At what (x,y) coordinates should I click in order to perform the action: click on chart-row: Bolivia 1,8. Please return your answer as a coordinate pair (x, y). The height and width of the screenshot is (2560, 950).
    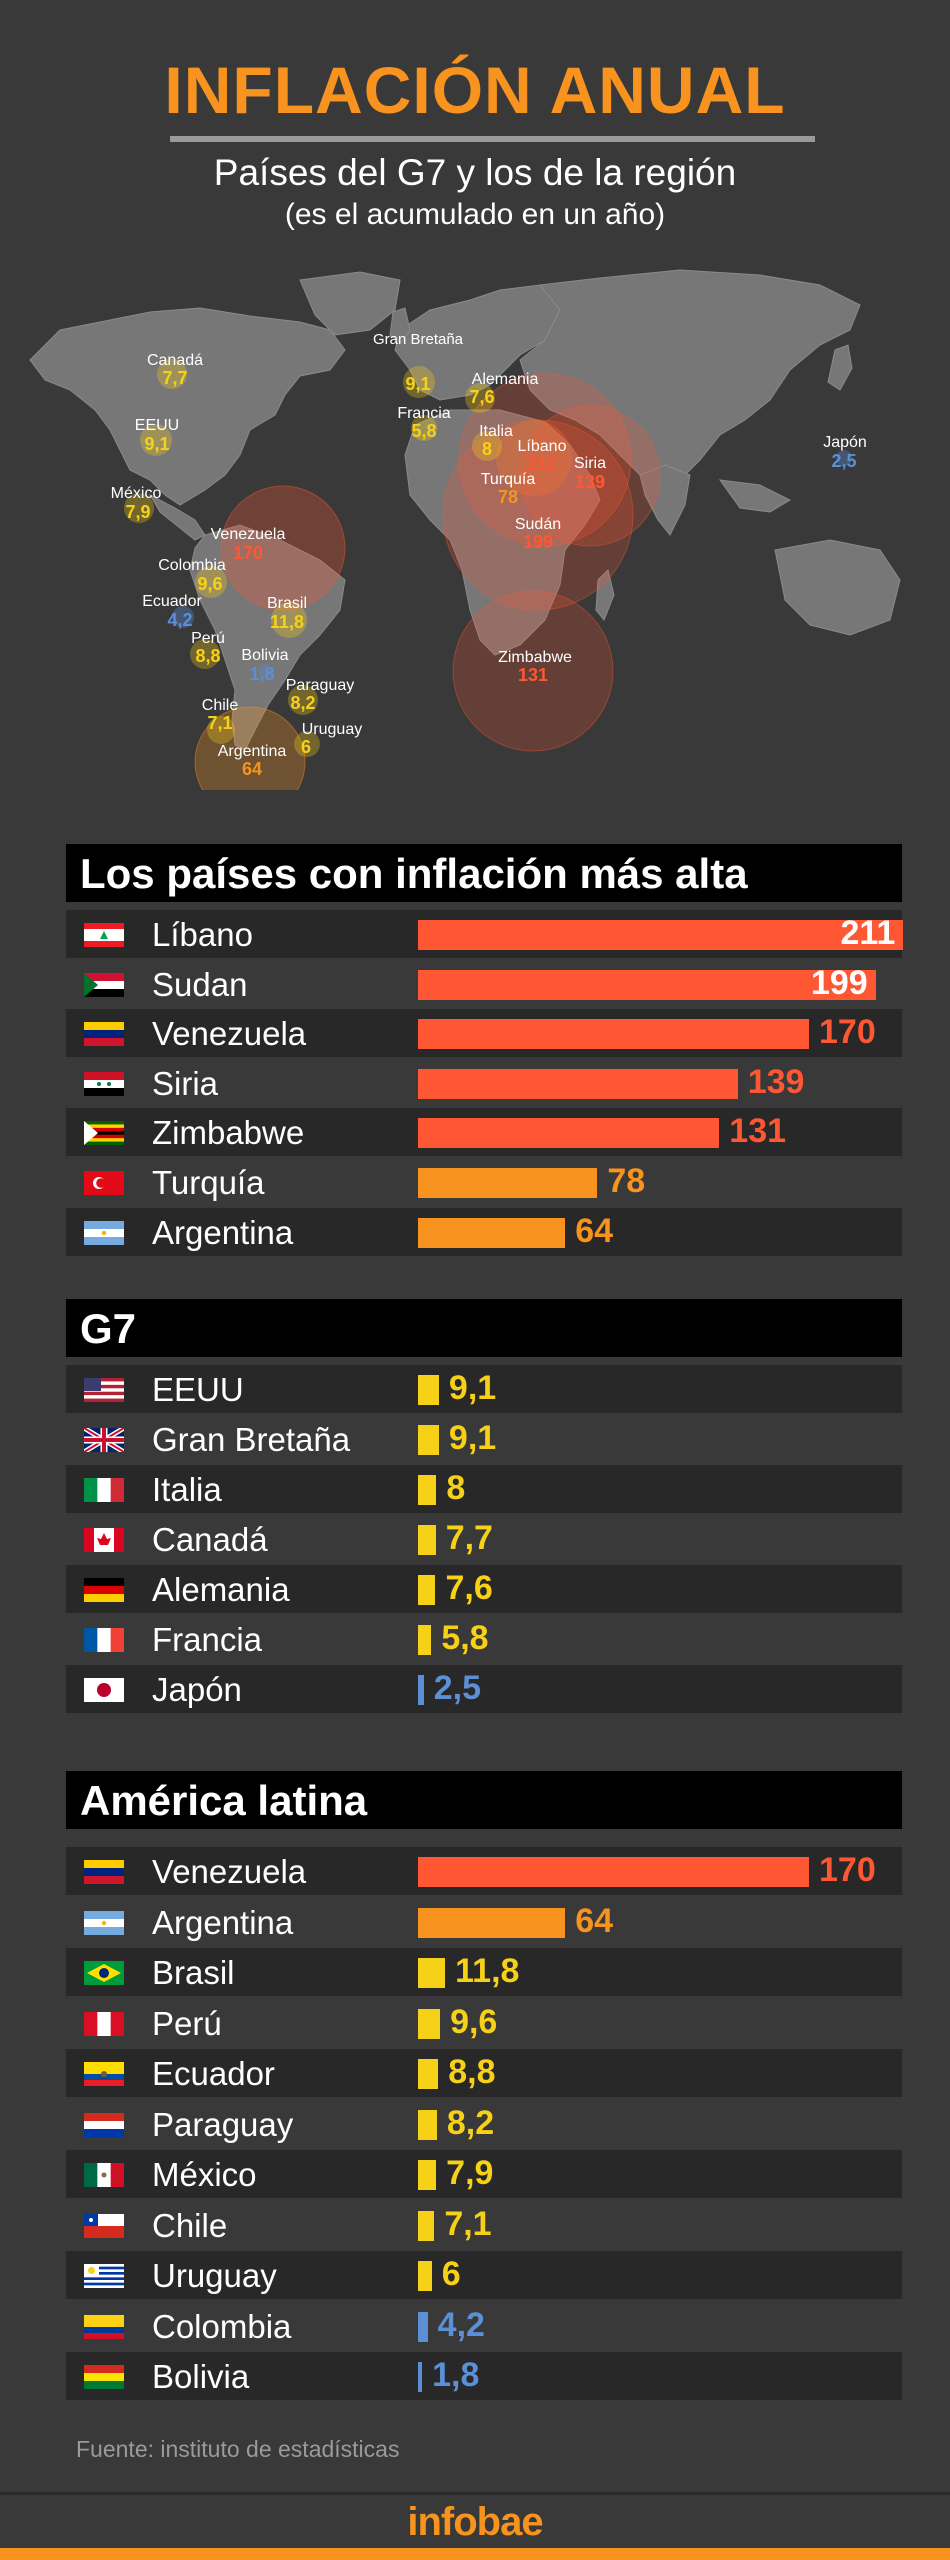
    Looking at the image, I should click on (484, 2376).